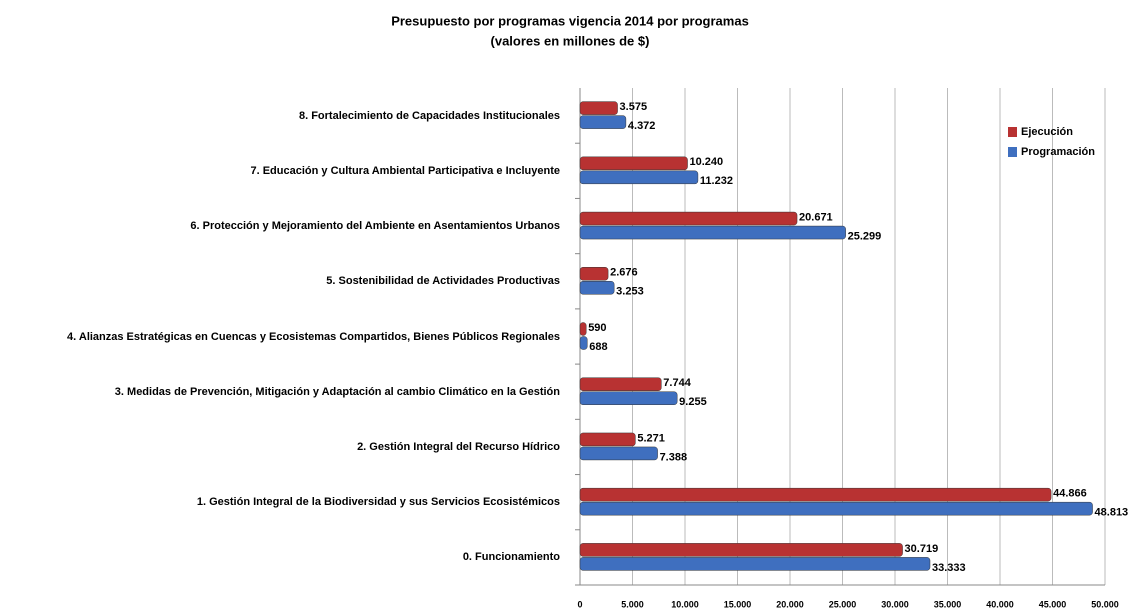 The image size is (1147, 612). Describe the element at coordinates (865, 236) in the screenshot. I see `data-label: 25.299` at that location.